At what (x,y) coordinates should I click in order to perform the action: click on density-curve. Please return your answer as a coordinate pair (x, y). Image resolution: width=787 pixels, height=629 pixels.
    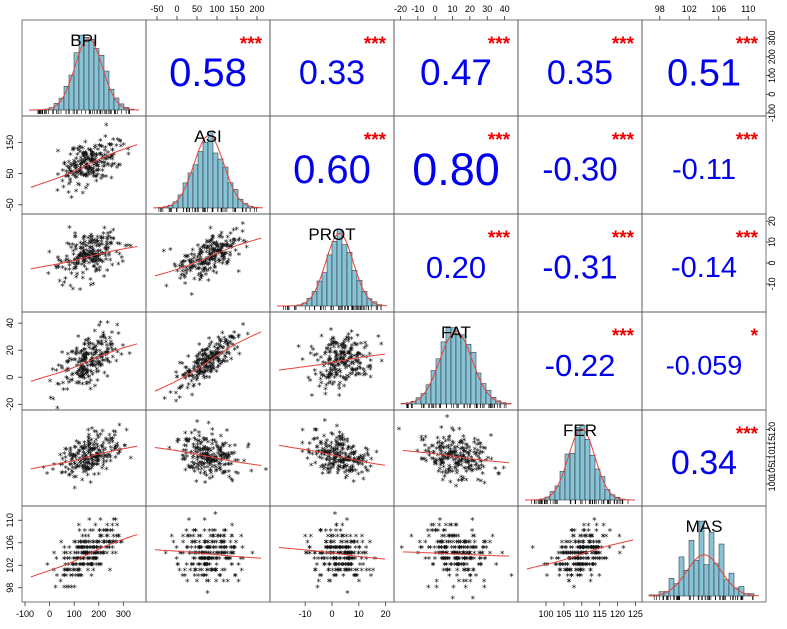
    Looking at the image, I should click on (332, 269).